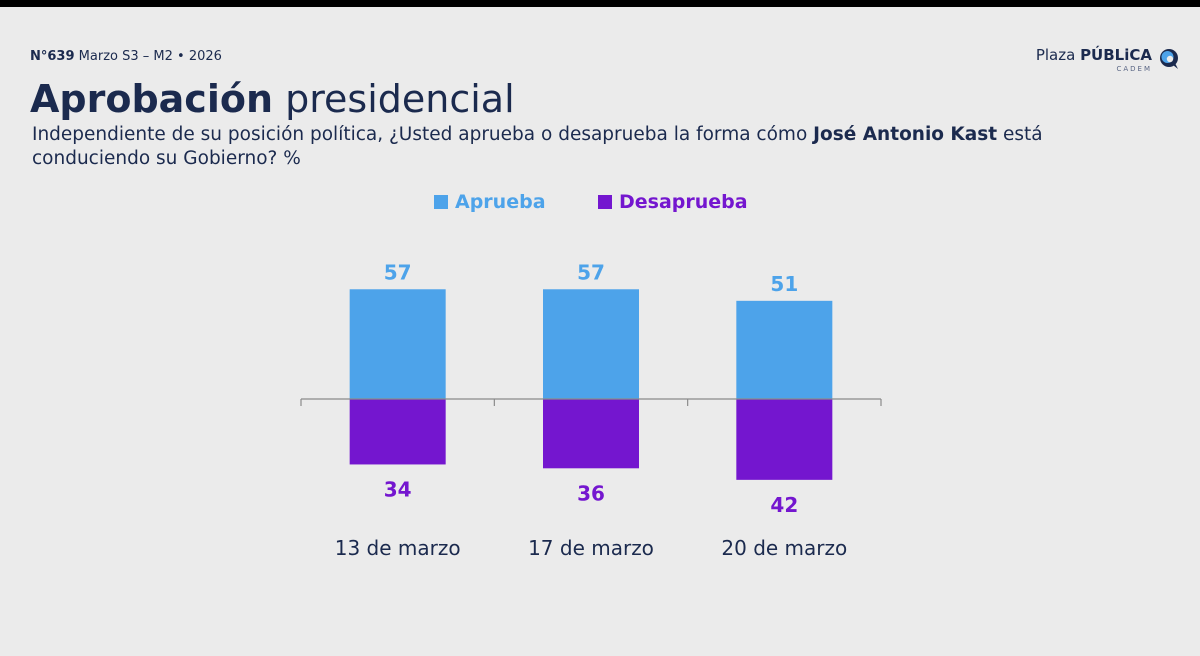 This screenshot has width=1200, height=656. I want to click on legend-desaprueba: Desaprueba, so click(673, 202).